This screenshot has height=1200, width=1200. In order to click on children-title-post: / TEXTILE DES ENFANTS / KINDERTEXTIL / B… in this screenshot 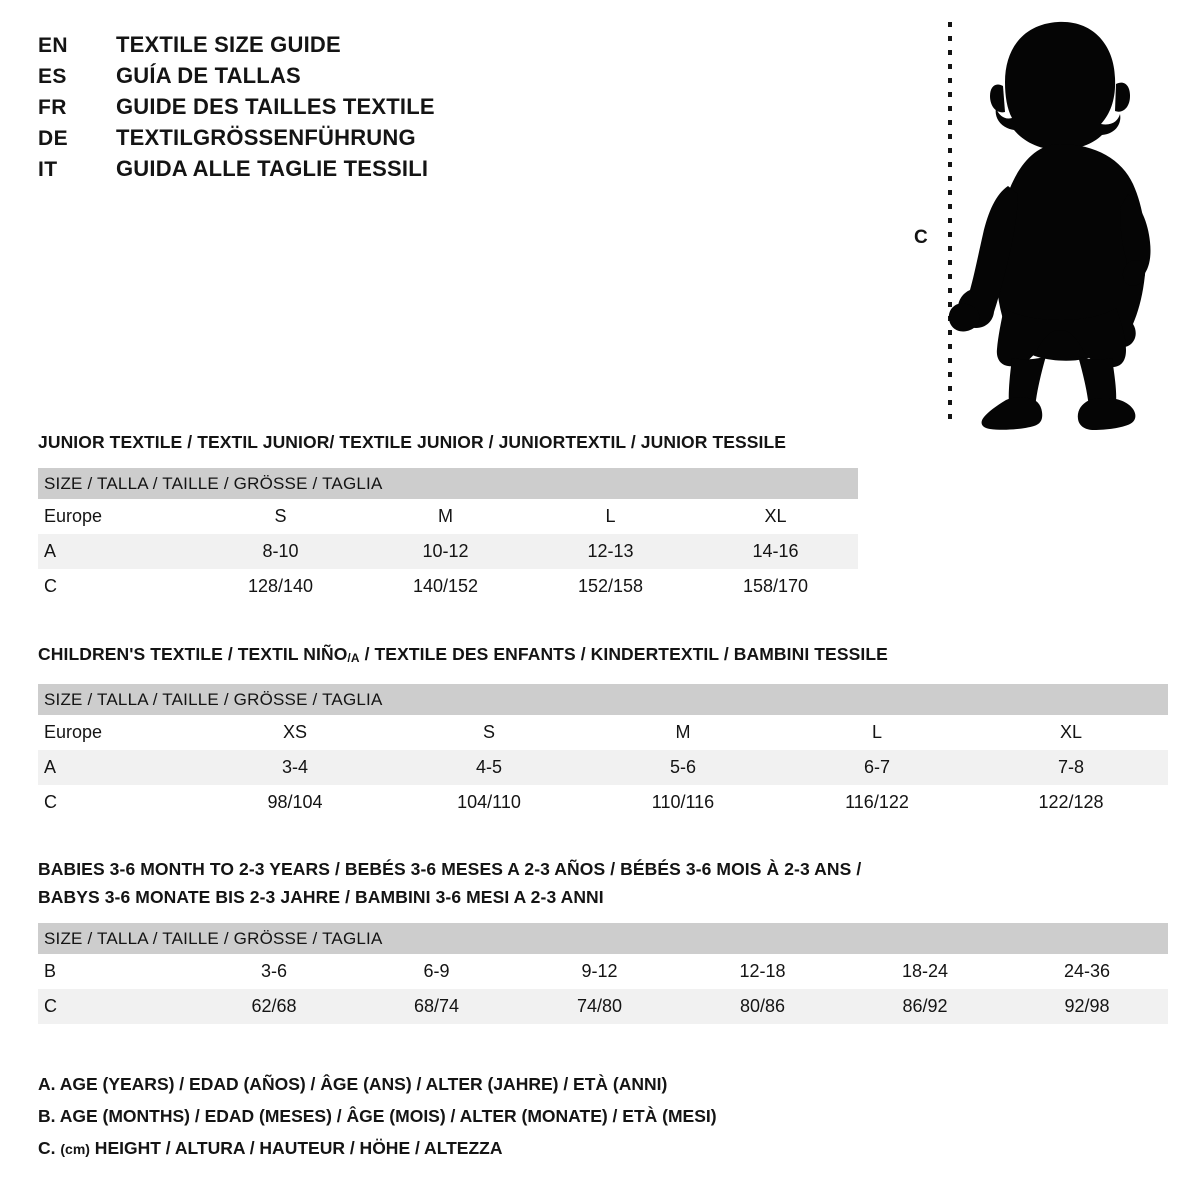, I will do `click(623, 654)`.